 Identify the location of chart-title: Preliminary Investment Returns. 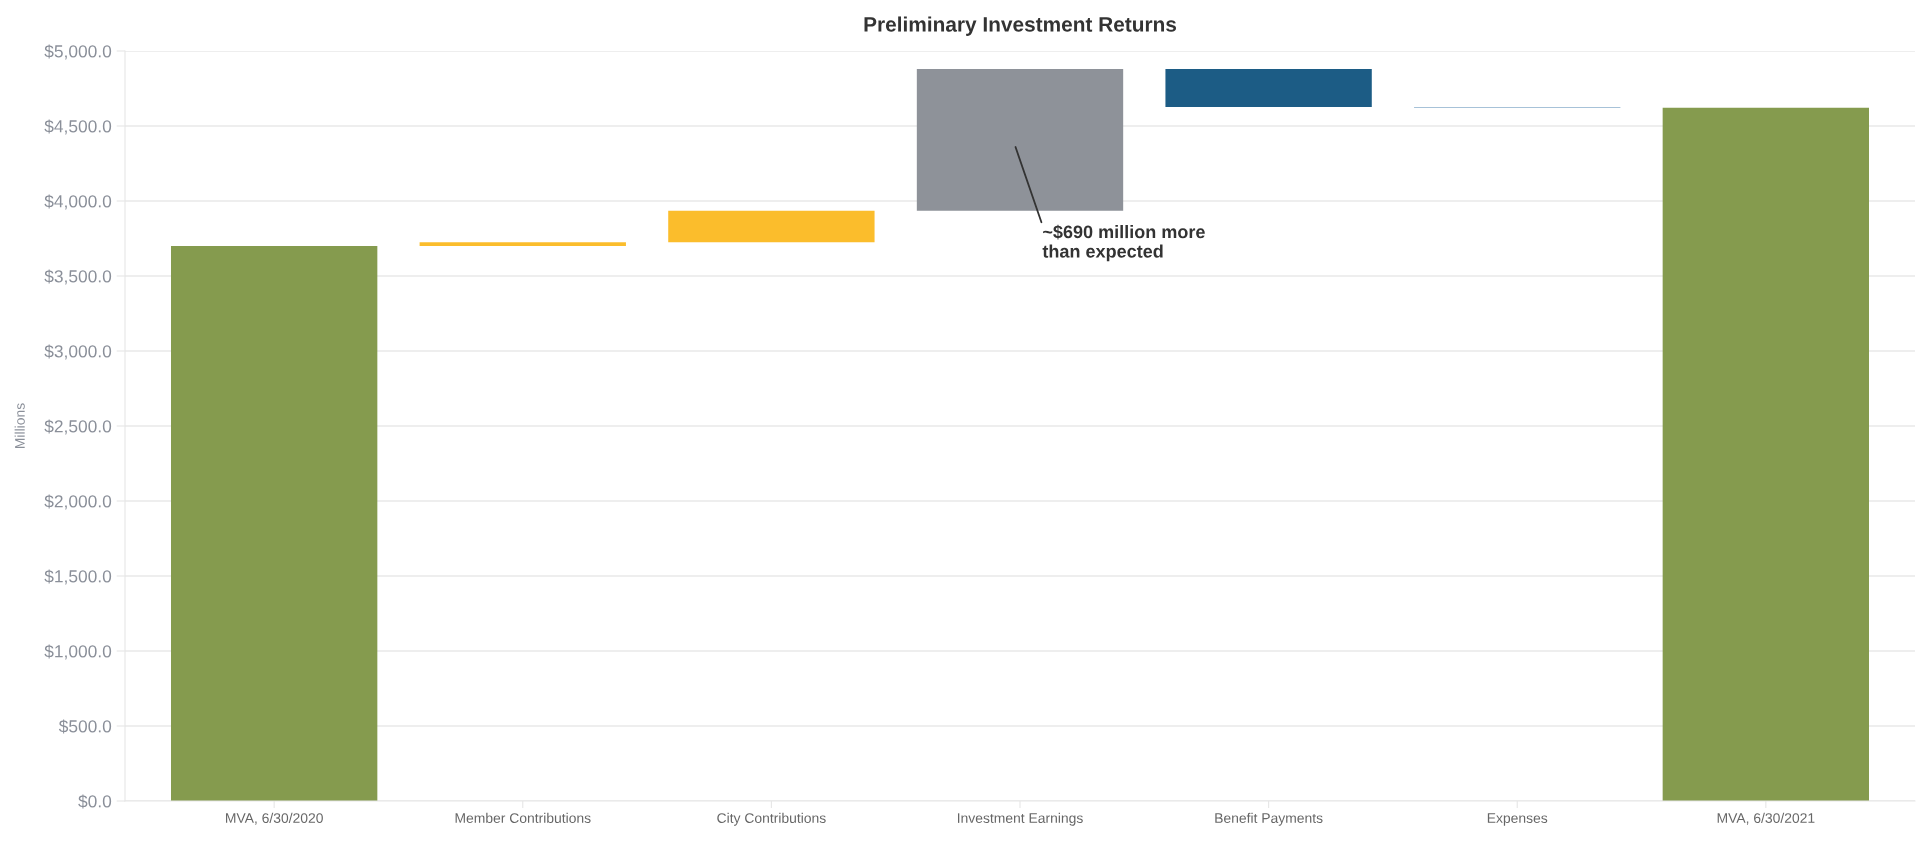
(1020, 26).